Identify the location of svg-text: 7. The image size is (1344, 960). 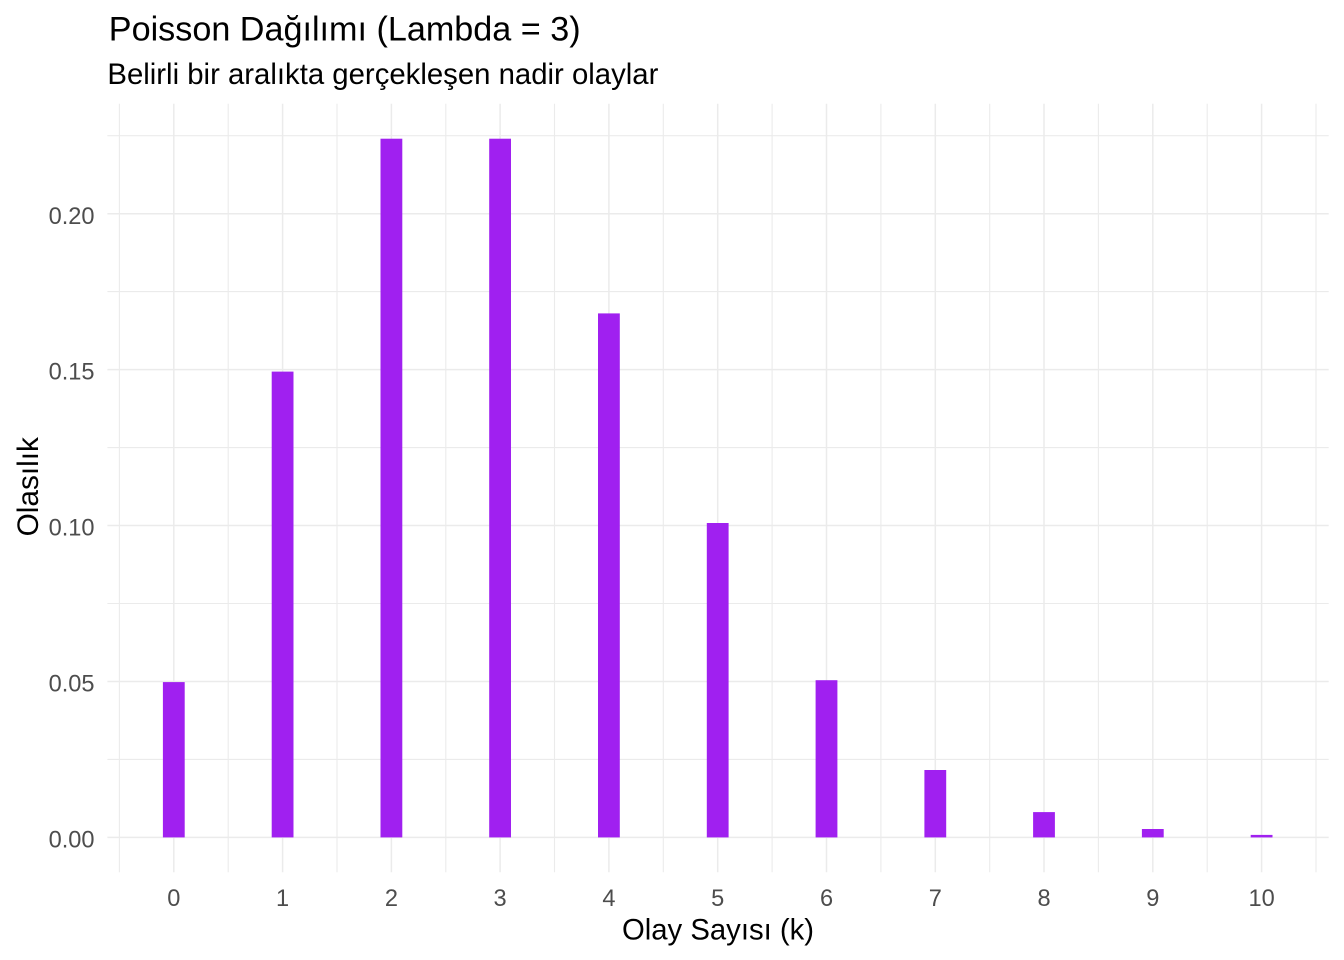
(935, 899).